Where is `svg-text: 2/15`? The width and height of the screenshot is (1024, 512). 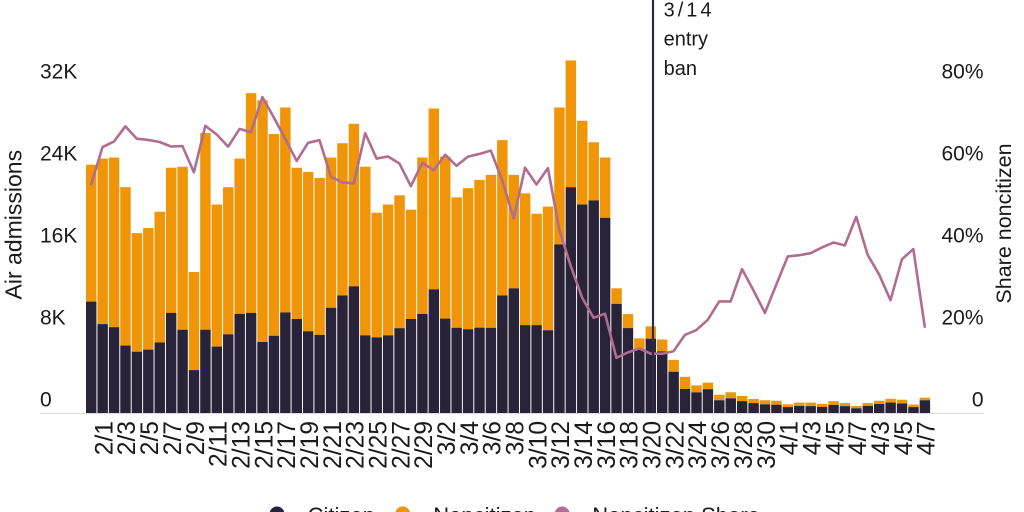 svg-text: 2/15 is located at coordinates (264, 445).